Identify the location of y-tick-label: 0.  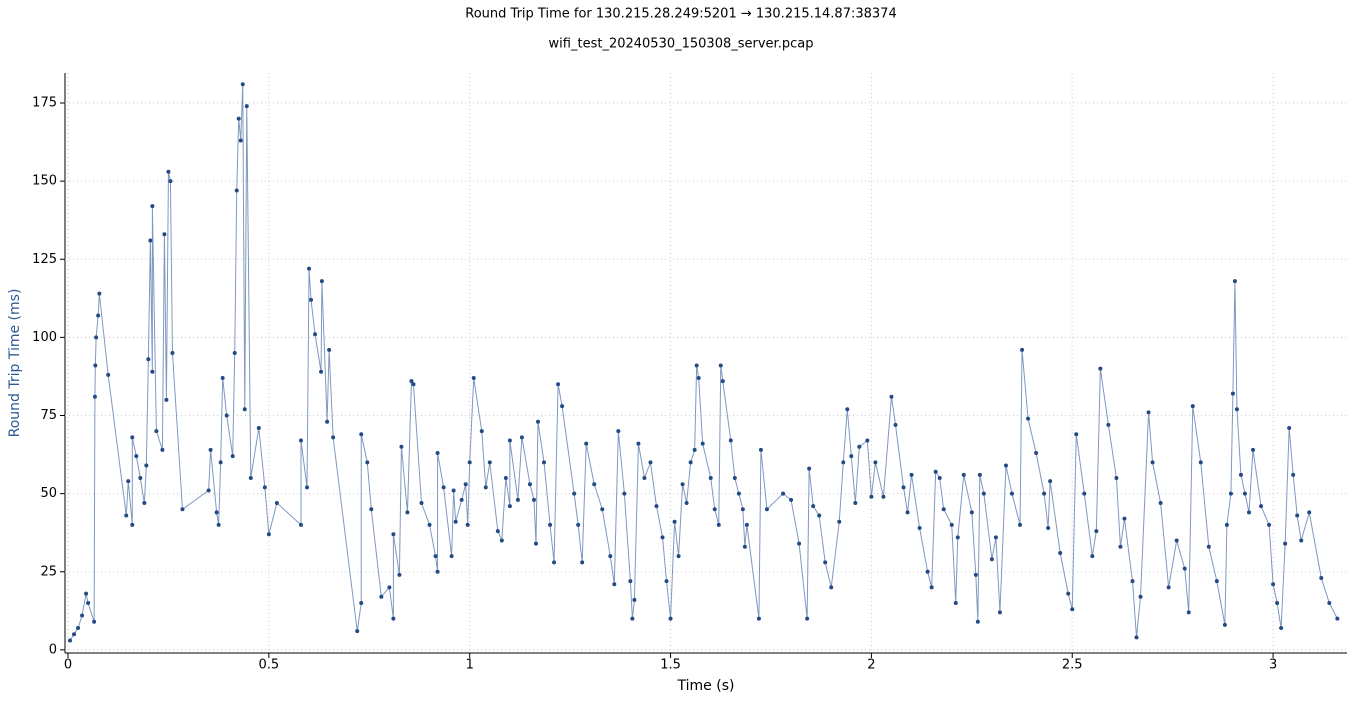
(53, 649).